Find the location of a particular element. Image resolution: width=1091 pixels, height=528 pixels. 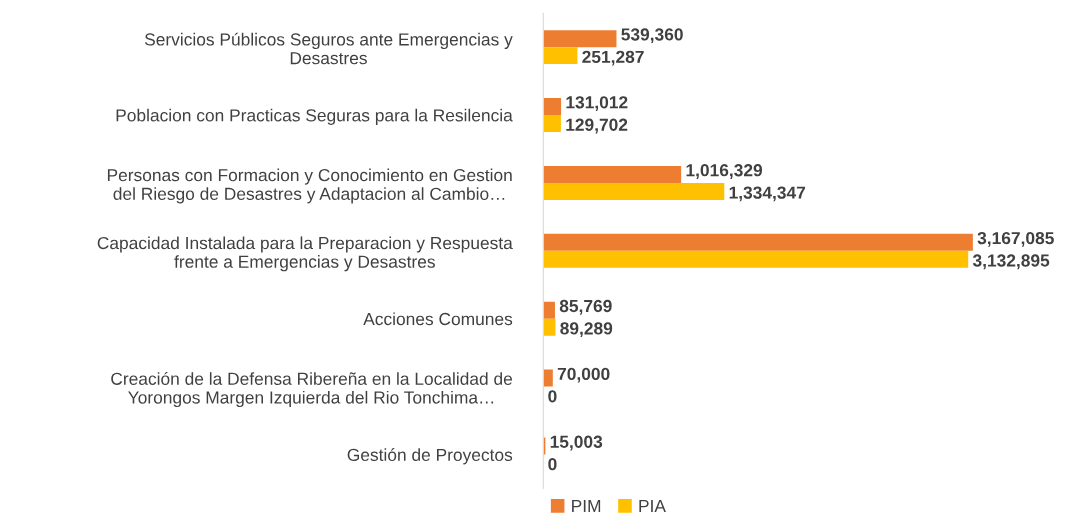

y-tick-label: Acciones Comunes is located at coordinates (438, 319).